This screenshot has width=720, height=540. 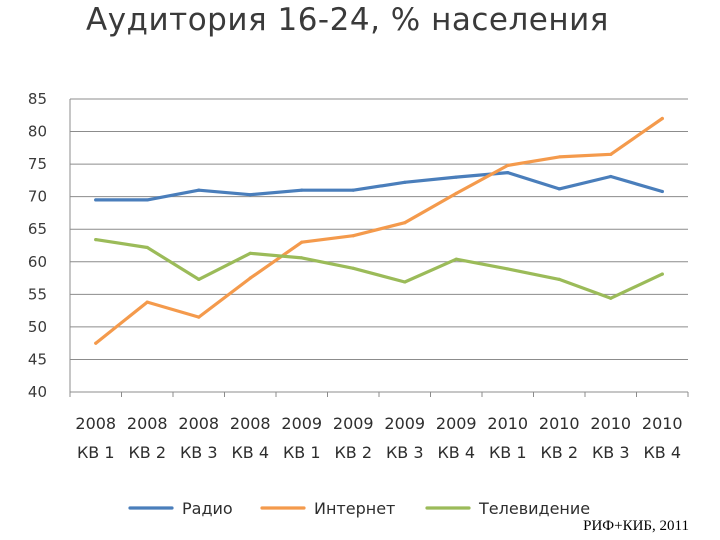 I want to click on legend-label: Телевидение, so click(x=534, y=508).